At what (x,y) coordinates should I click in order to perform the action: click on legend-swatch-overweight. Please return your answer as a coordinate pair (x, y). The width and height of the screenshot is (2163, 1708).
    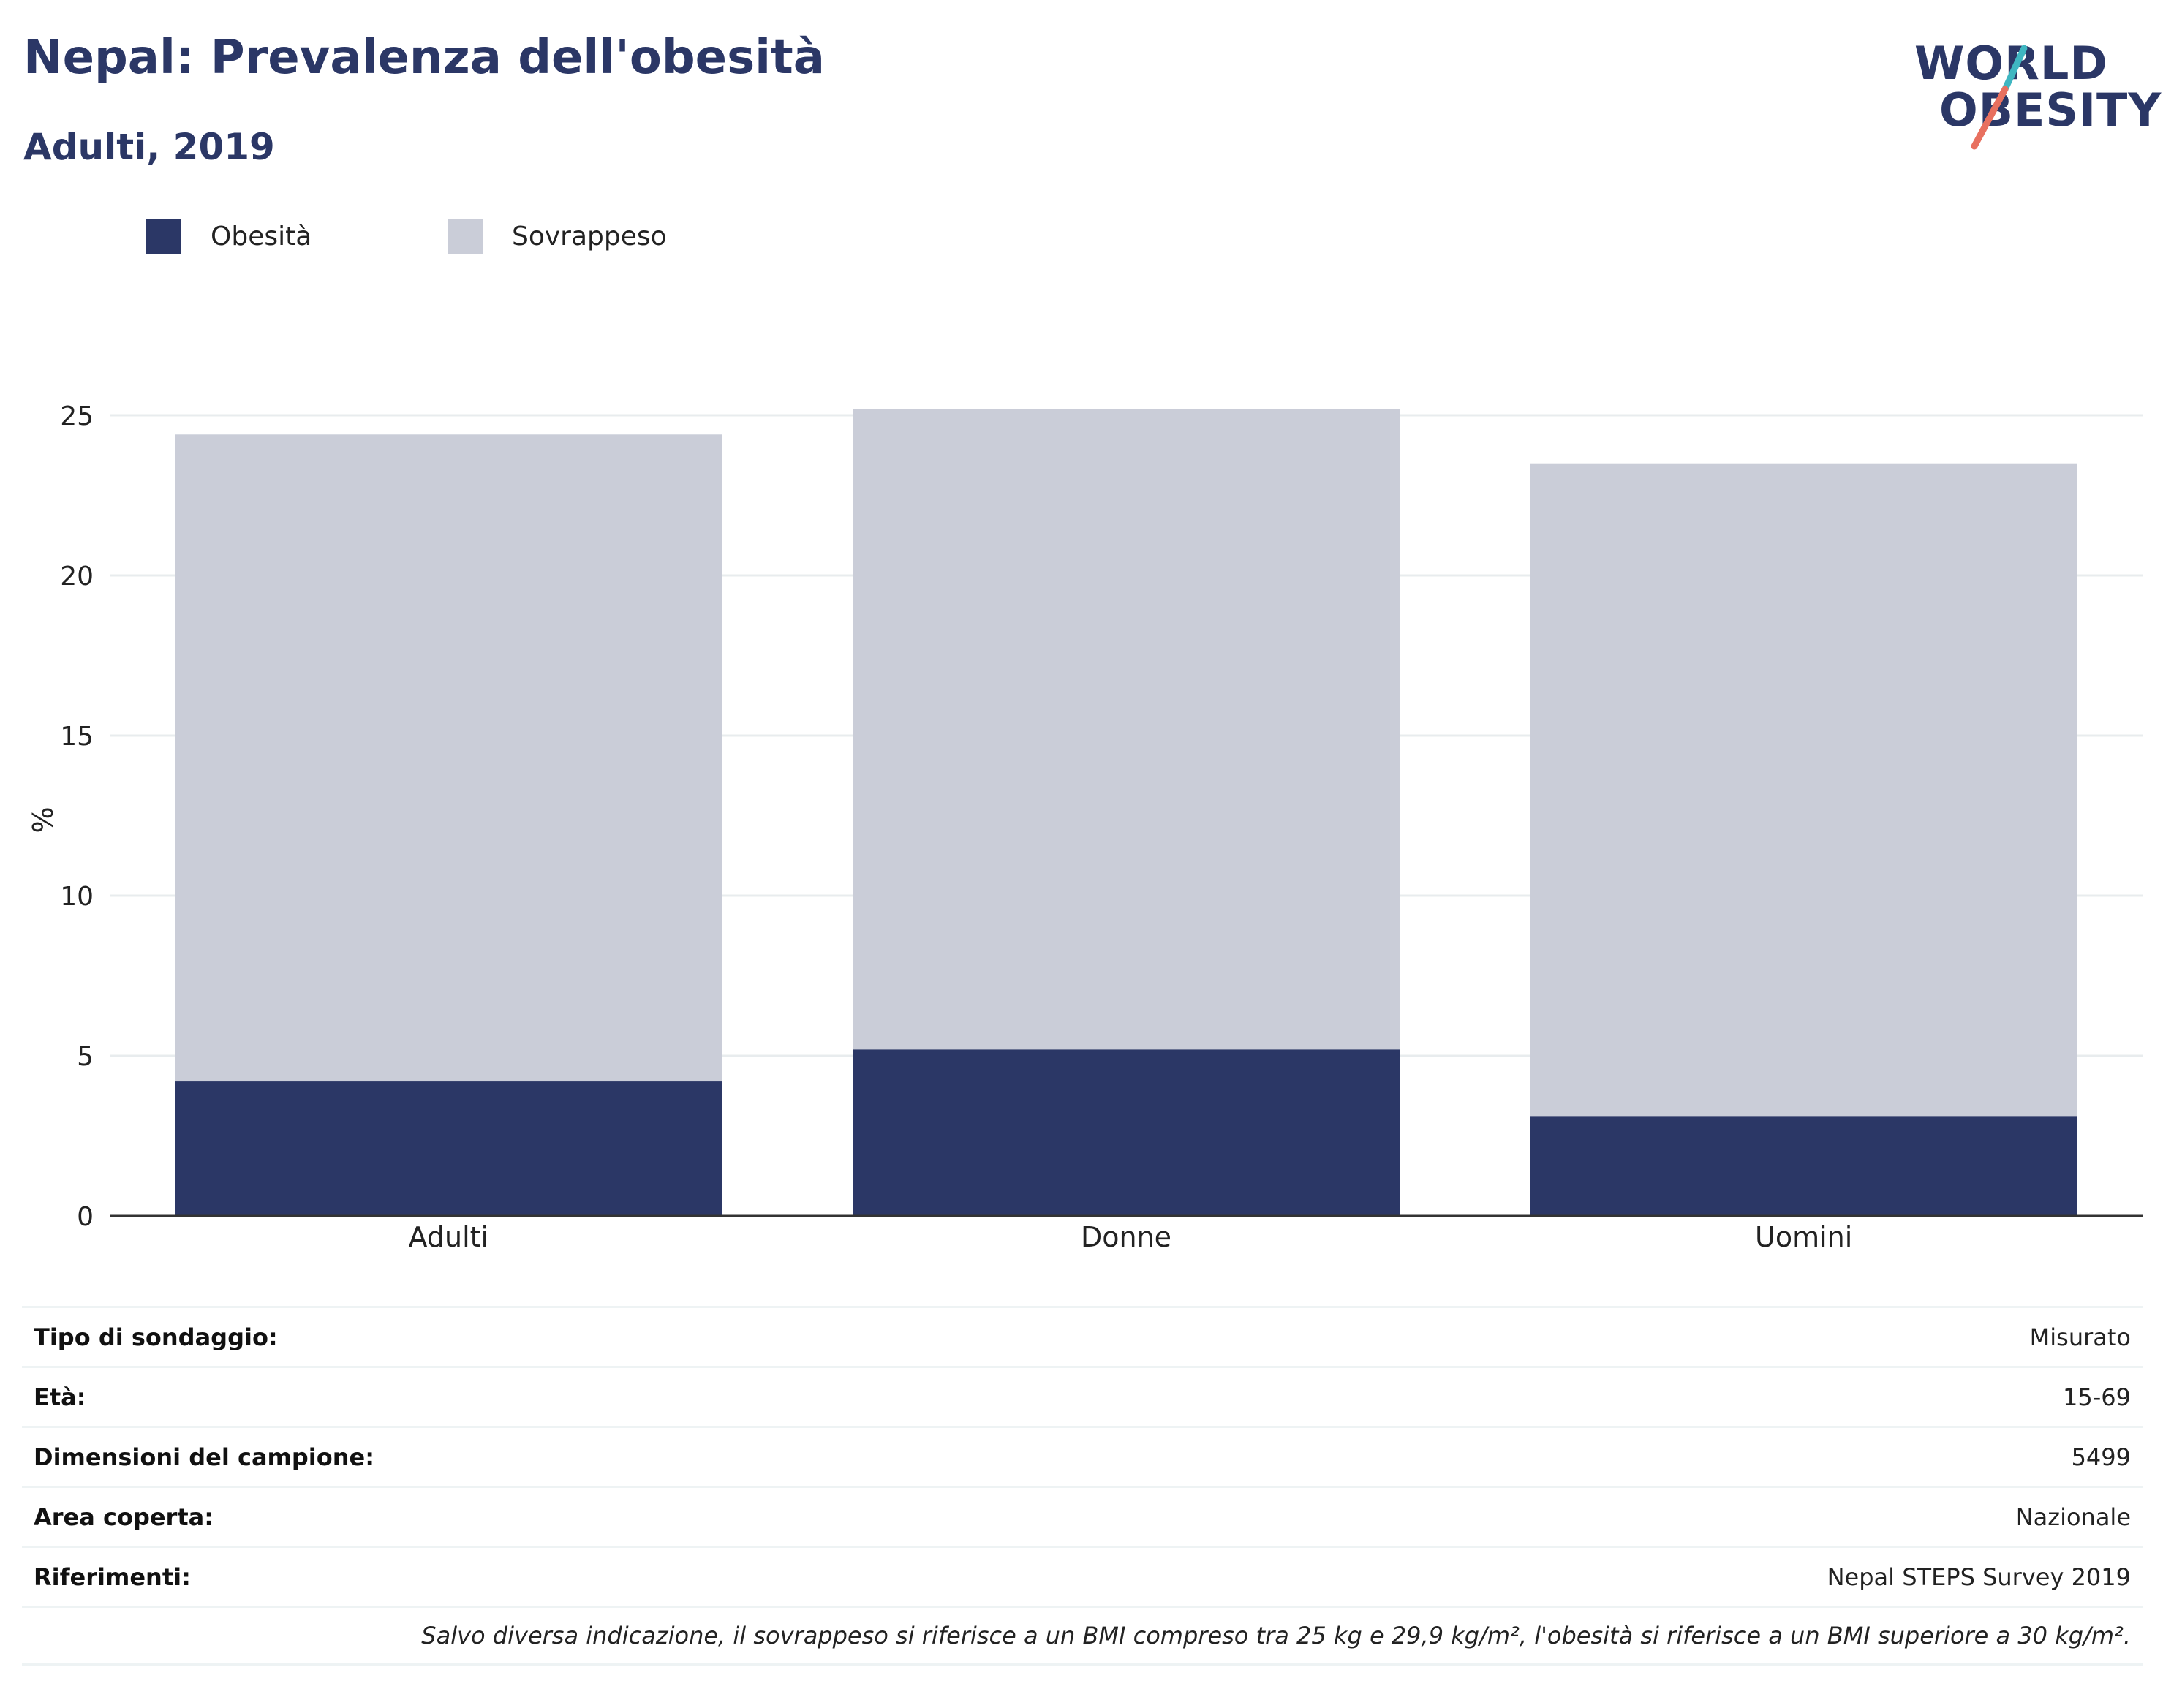
    Looking at the image, I should click on (466, 236).